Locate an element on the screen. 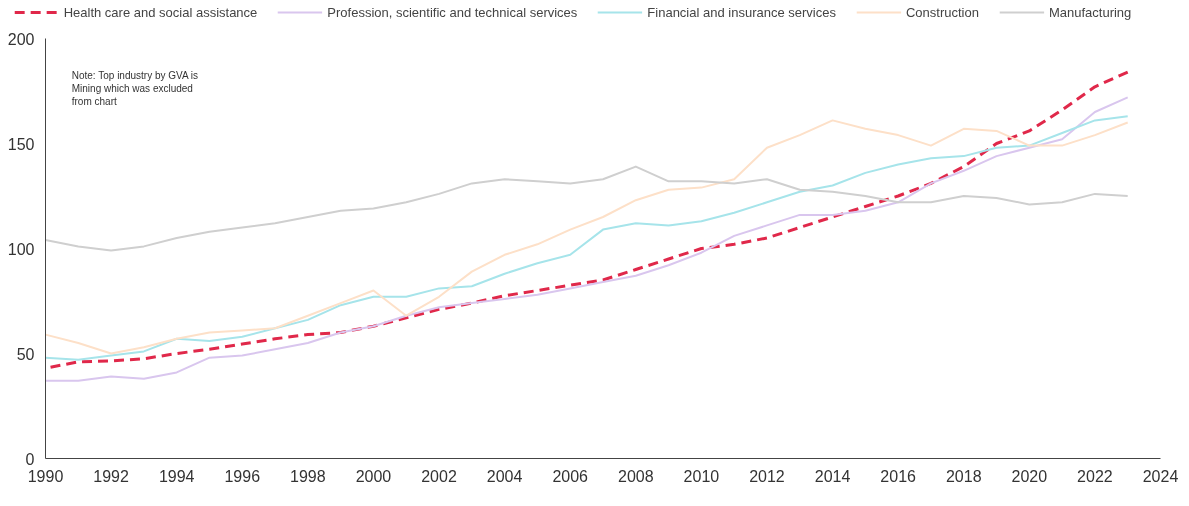 This screenshot has height=506, width=1189. x-tick-label: 1994 is located at coordinates (176, 476).